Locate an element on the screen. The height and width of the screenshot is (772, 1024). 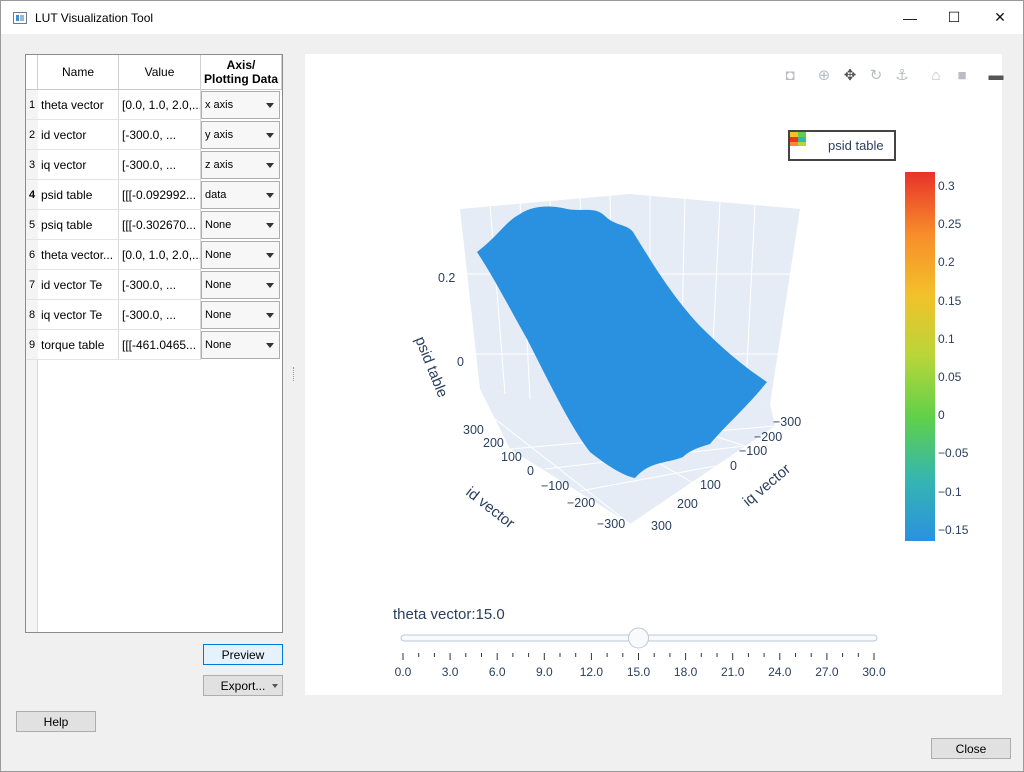
x-tick: −200 is located at coordinates (581, 503).